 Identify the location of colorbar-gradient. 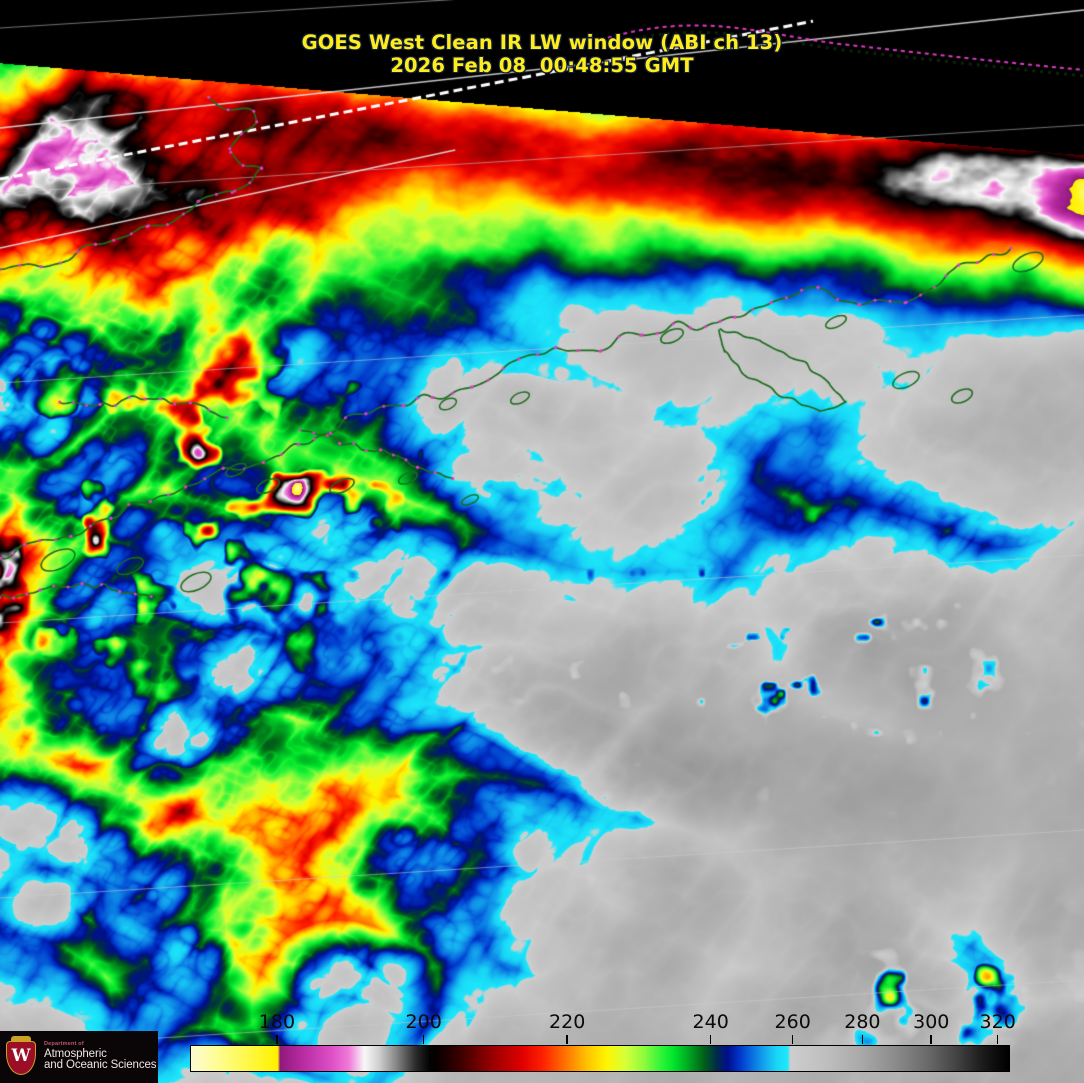
(600, 1058).